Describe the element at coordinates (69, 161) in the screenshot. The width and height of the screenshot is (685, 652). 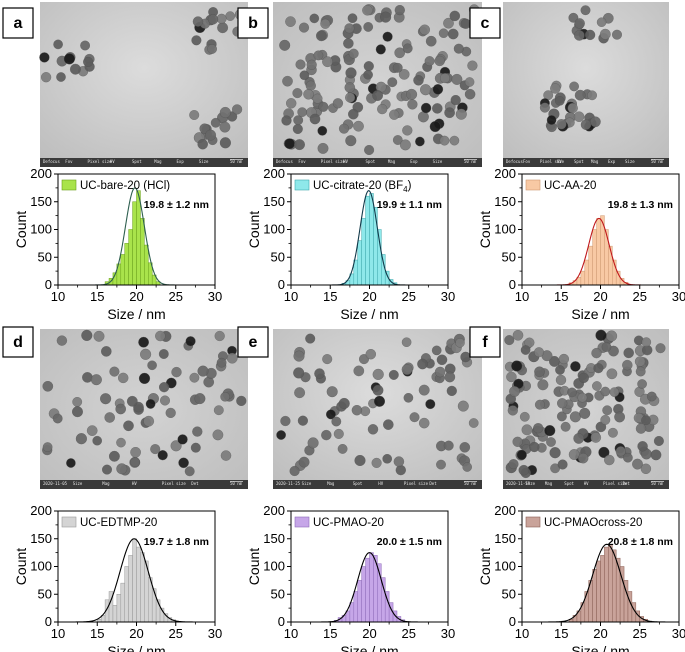
I see `info-field: Fov` at that location.